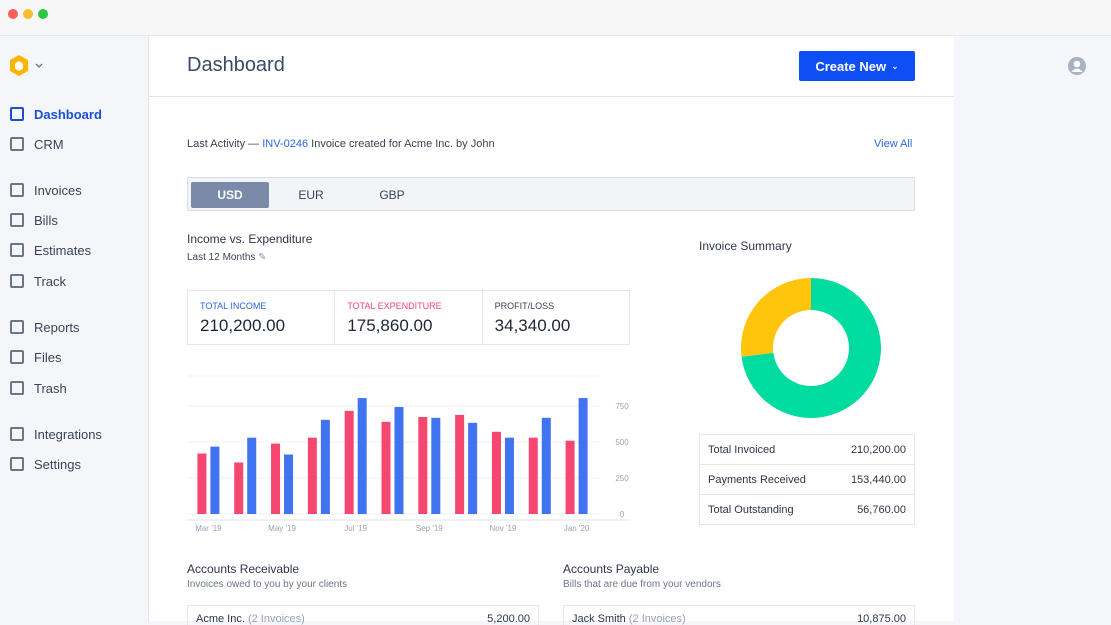  I want to click on stat-label: TOTAL EXPENDITURE, so click(394, 306).